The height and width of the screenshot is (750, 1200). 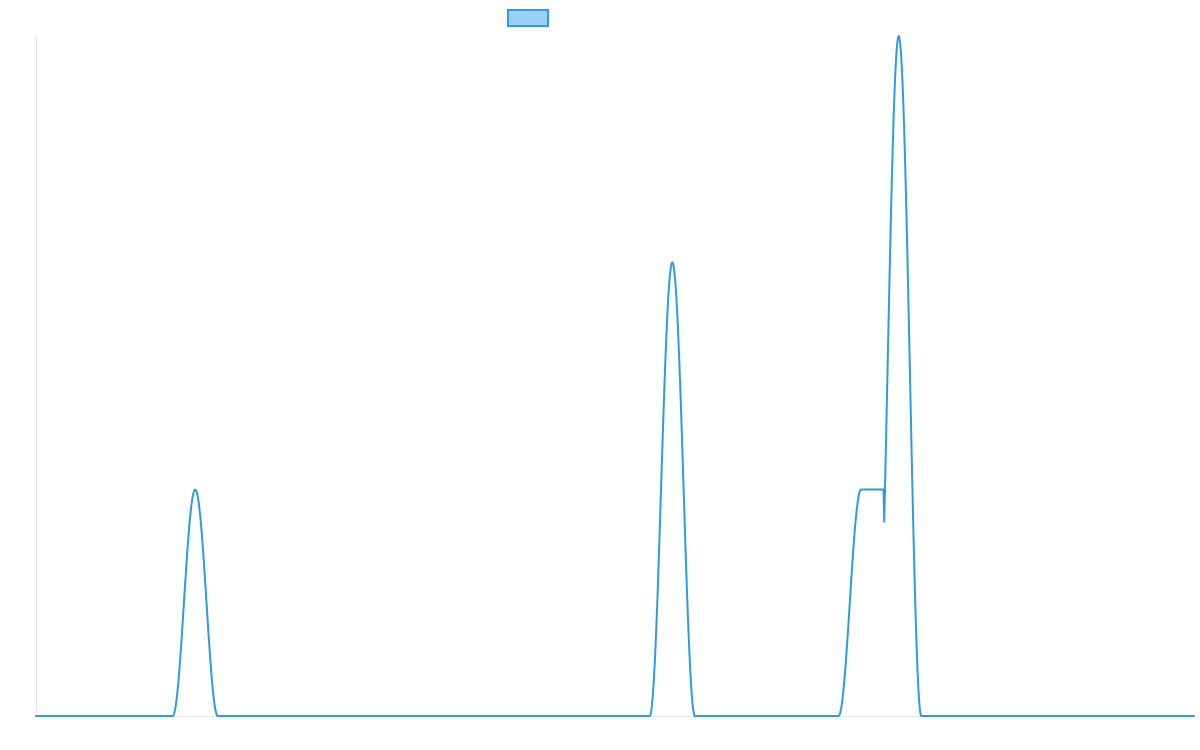 I want to click on legend, so click(x=528, y=18).